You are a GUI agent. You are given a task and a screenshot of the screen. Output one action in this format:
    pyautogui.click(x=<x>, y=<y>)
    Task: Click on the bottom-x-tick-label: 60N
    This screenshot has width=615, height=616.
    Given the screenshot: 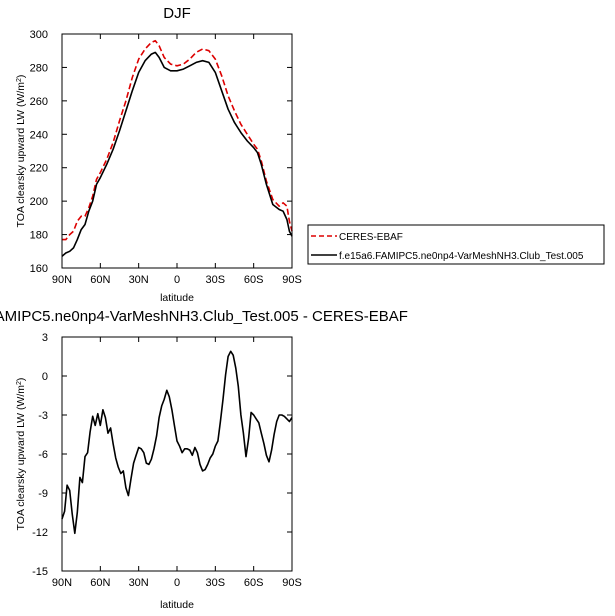 What is the action you would take?
    pyautogui.click(x=100, y=583)
    